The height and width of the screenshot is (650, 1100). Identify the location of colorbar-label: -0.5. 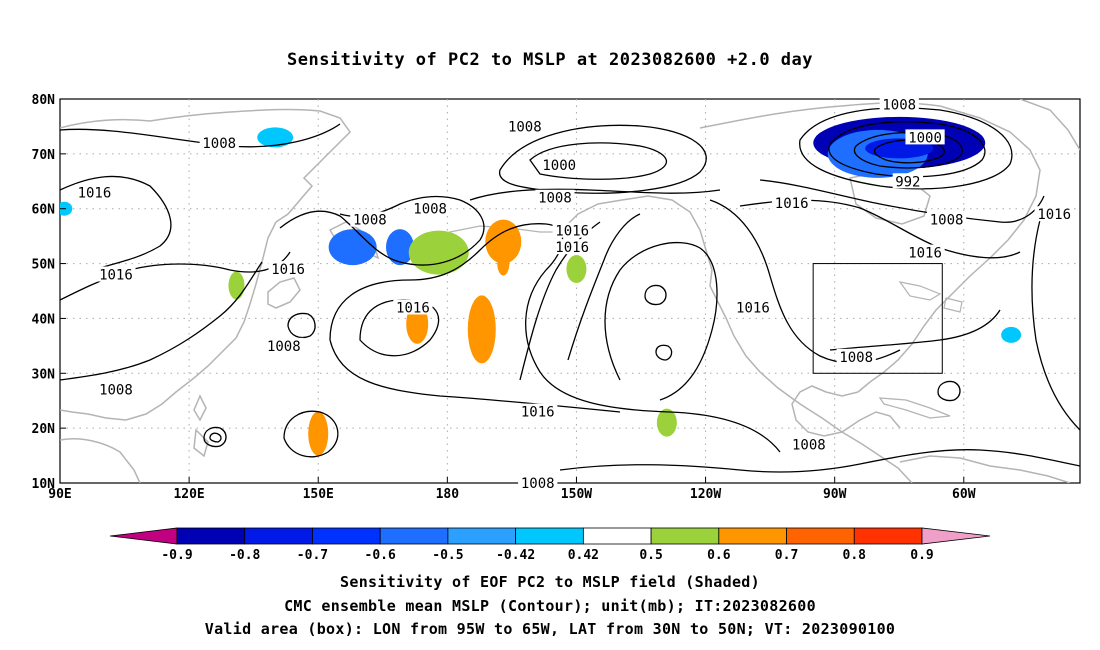
(447, 555).